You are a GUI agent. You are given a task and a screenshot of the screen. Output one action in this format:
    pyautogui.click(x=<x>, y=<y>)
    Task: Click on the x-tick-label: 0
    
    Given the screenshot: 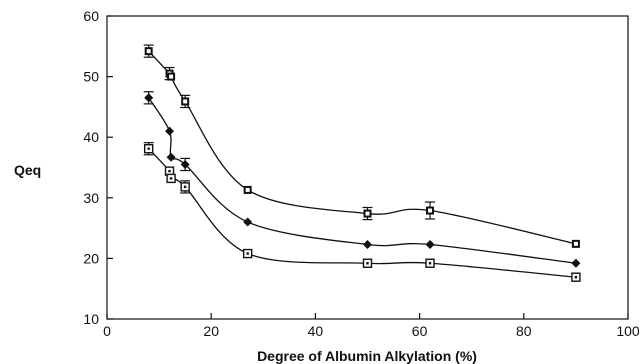 What is the action you would take?
    pyautogui.click(x=107, y=331)
    